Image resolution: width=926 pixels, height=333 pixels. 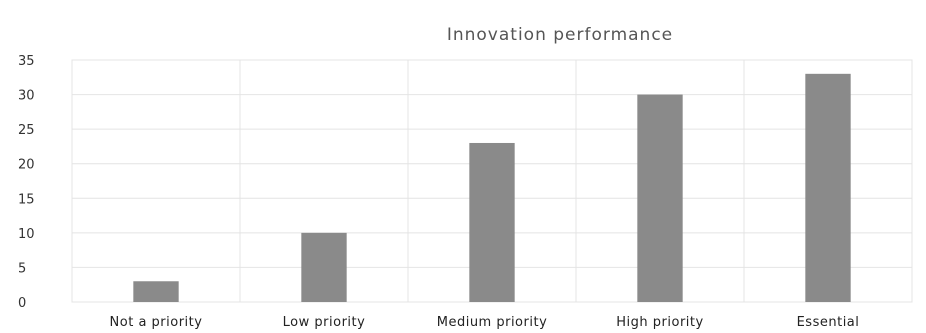 I want to click on bar-essential, so click(x=828, y=187).